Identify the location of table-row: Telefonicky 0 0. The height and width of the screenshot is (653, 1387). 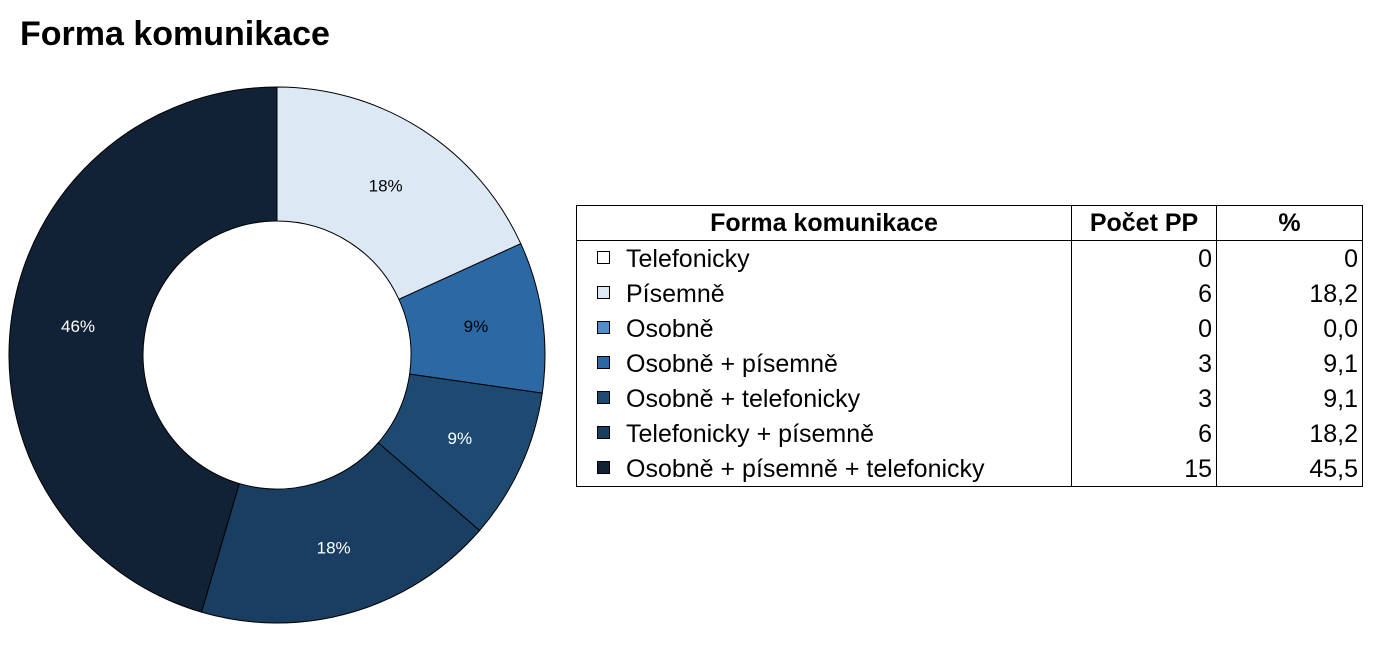
(969, 258).